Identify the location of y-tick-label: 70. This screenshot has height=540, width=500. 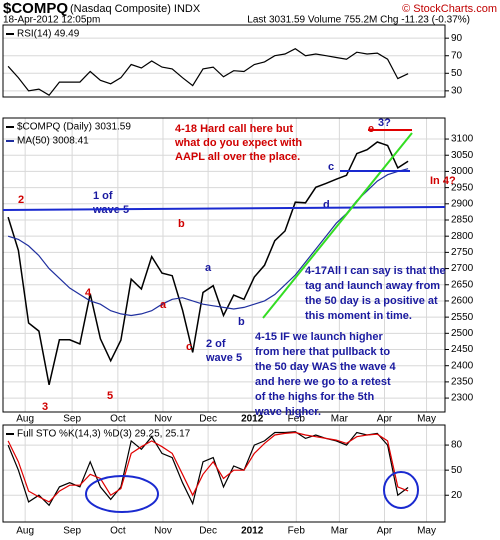
(457, 55).